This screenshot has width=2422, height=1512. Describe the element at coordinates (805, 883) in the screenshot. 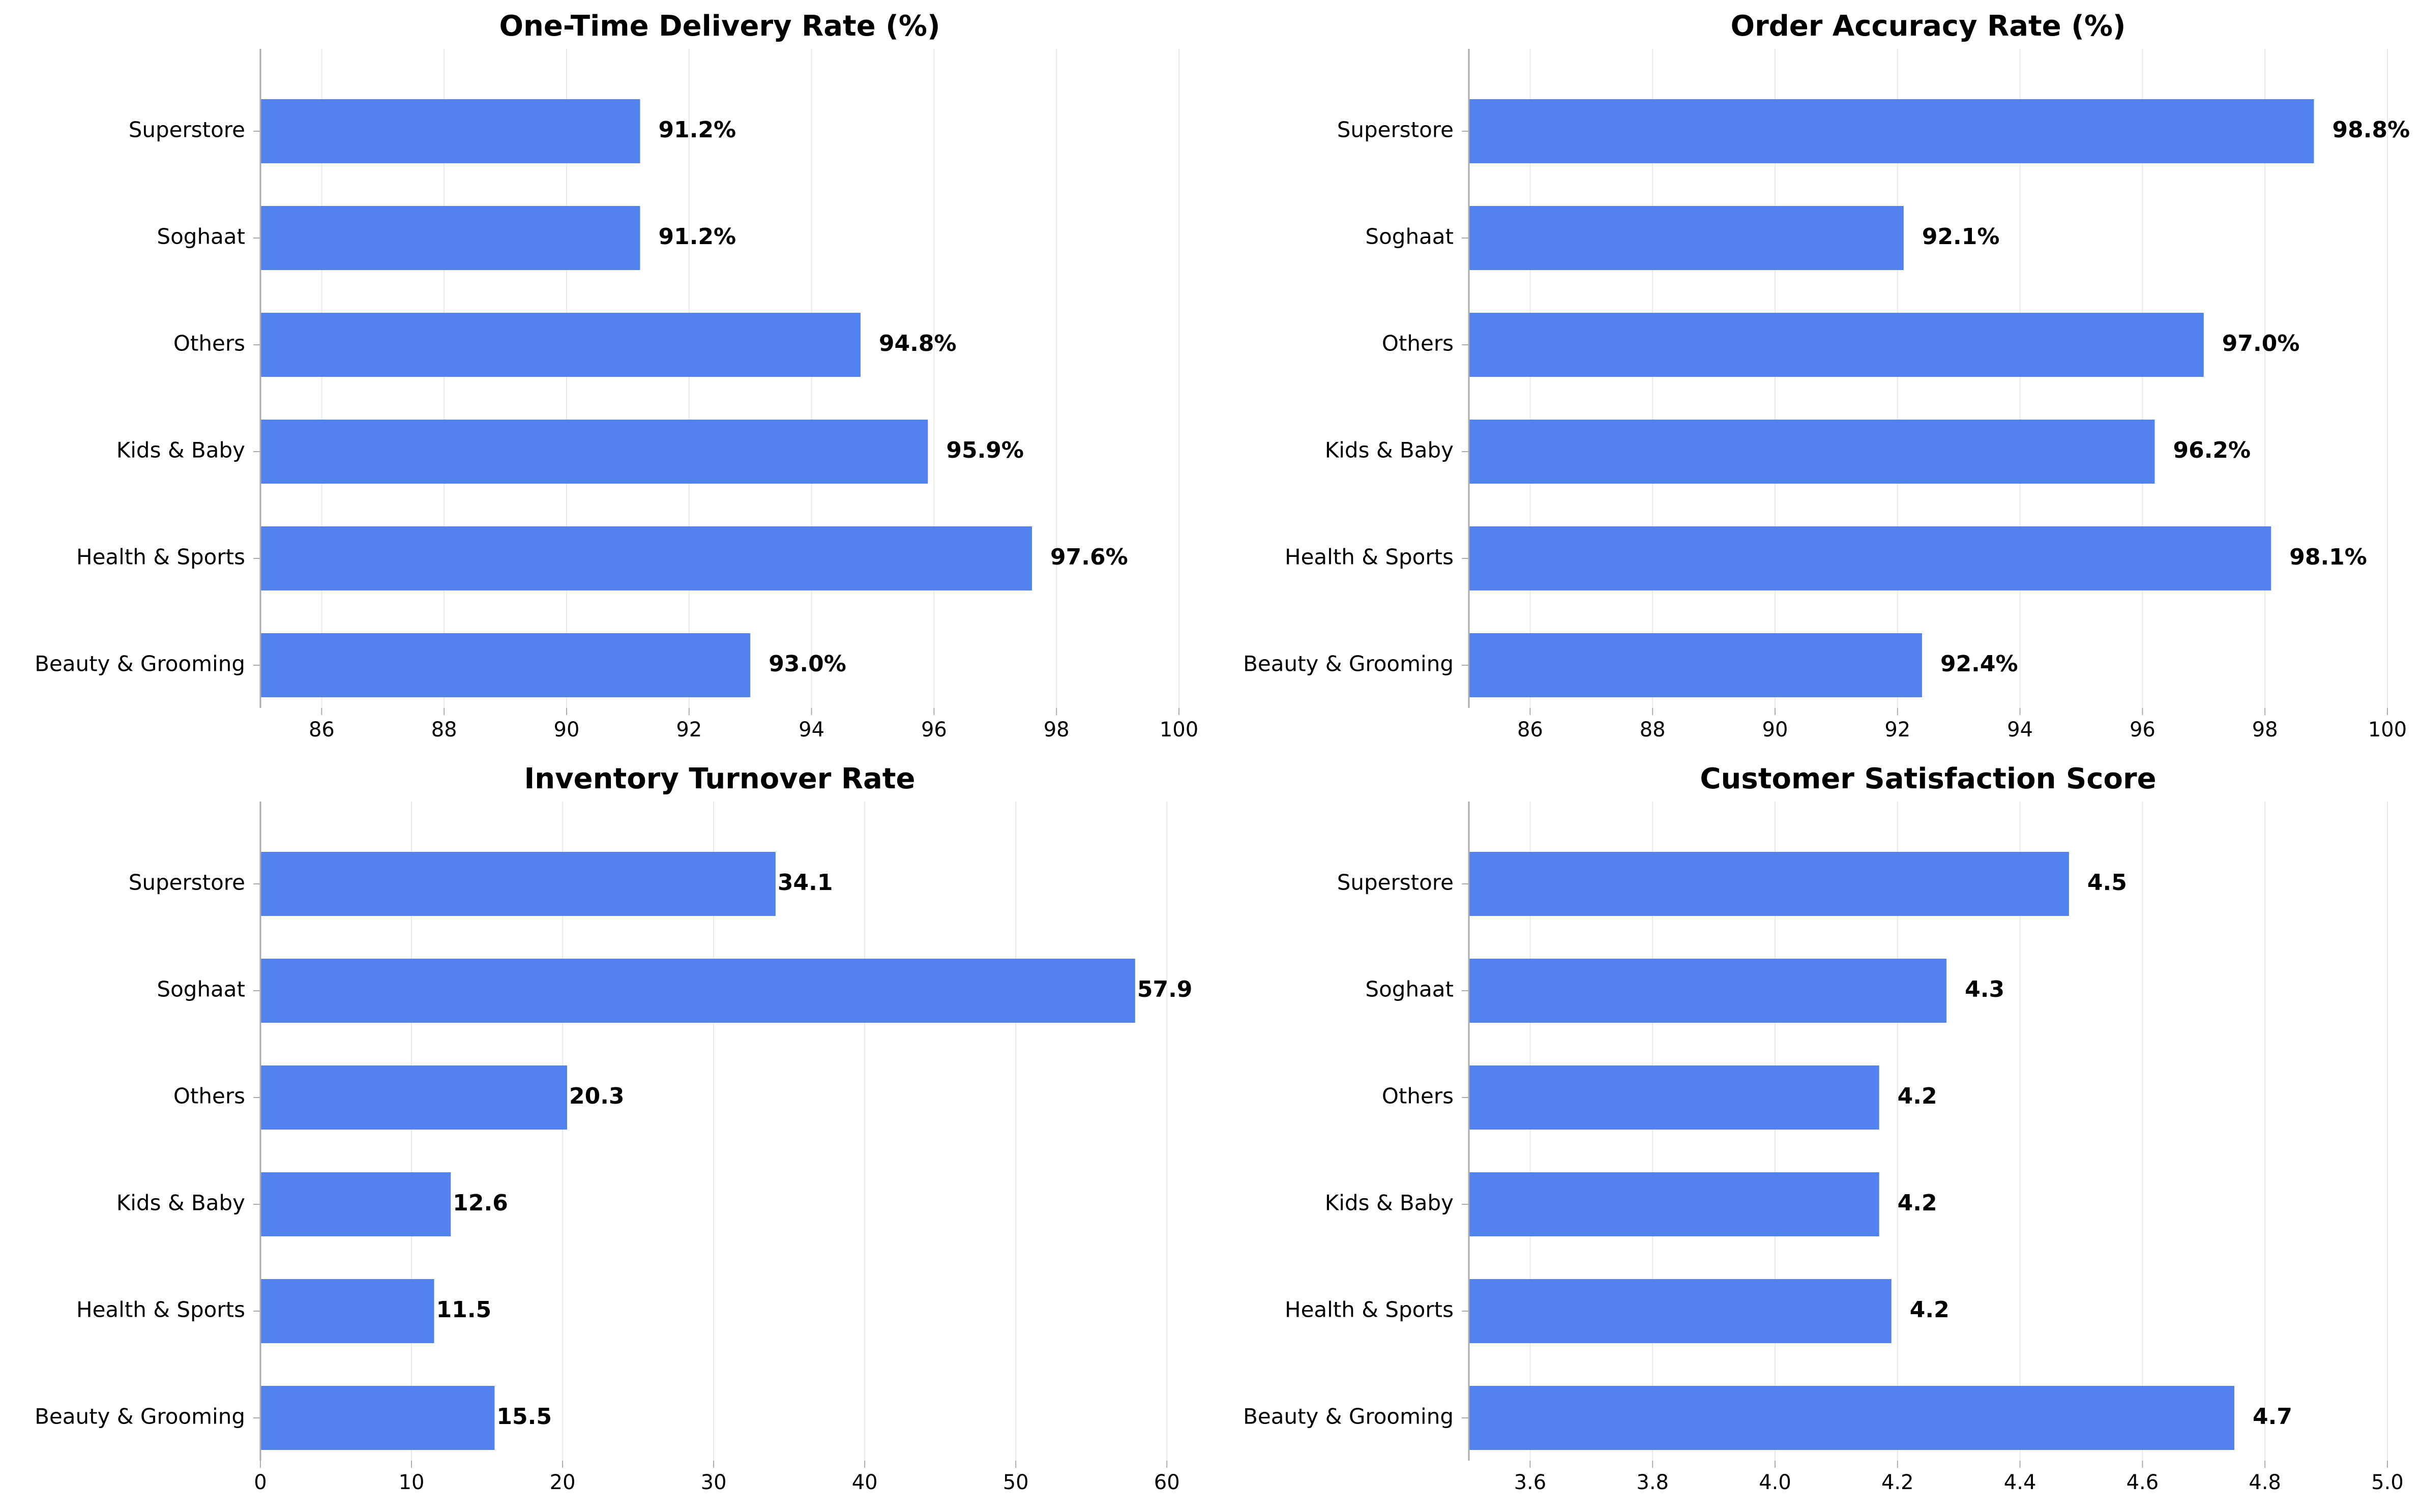

I see `data-label: 34.1` at that location.